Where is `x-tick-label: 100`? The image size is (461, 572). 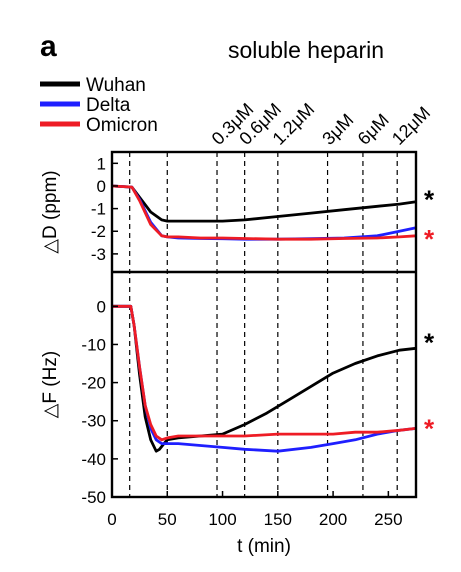 x-tick-label: 100 is located at coordinates (222, 519).